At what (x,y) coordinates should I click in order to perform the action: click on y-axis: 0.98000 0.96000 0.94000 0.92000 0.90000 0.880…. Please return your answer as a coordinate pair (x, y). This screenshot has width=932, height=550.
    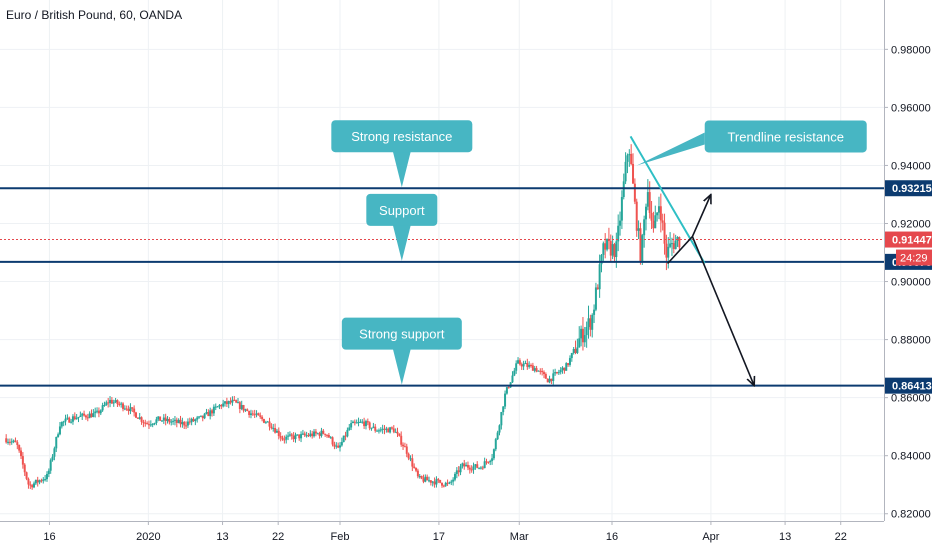
    Looking at the image, I should click on (908, 275).